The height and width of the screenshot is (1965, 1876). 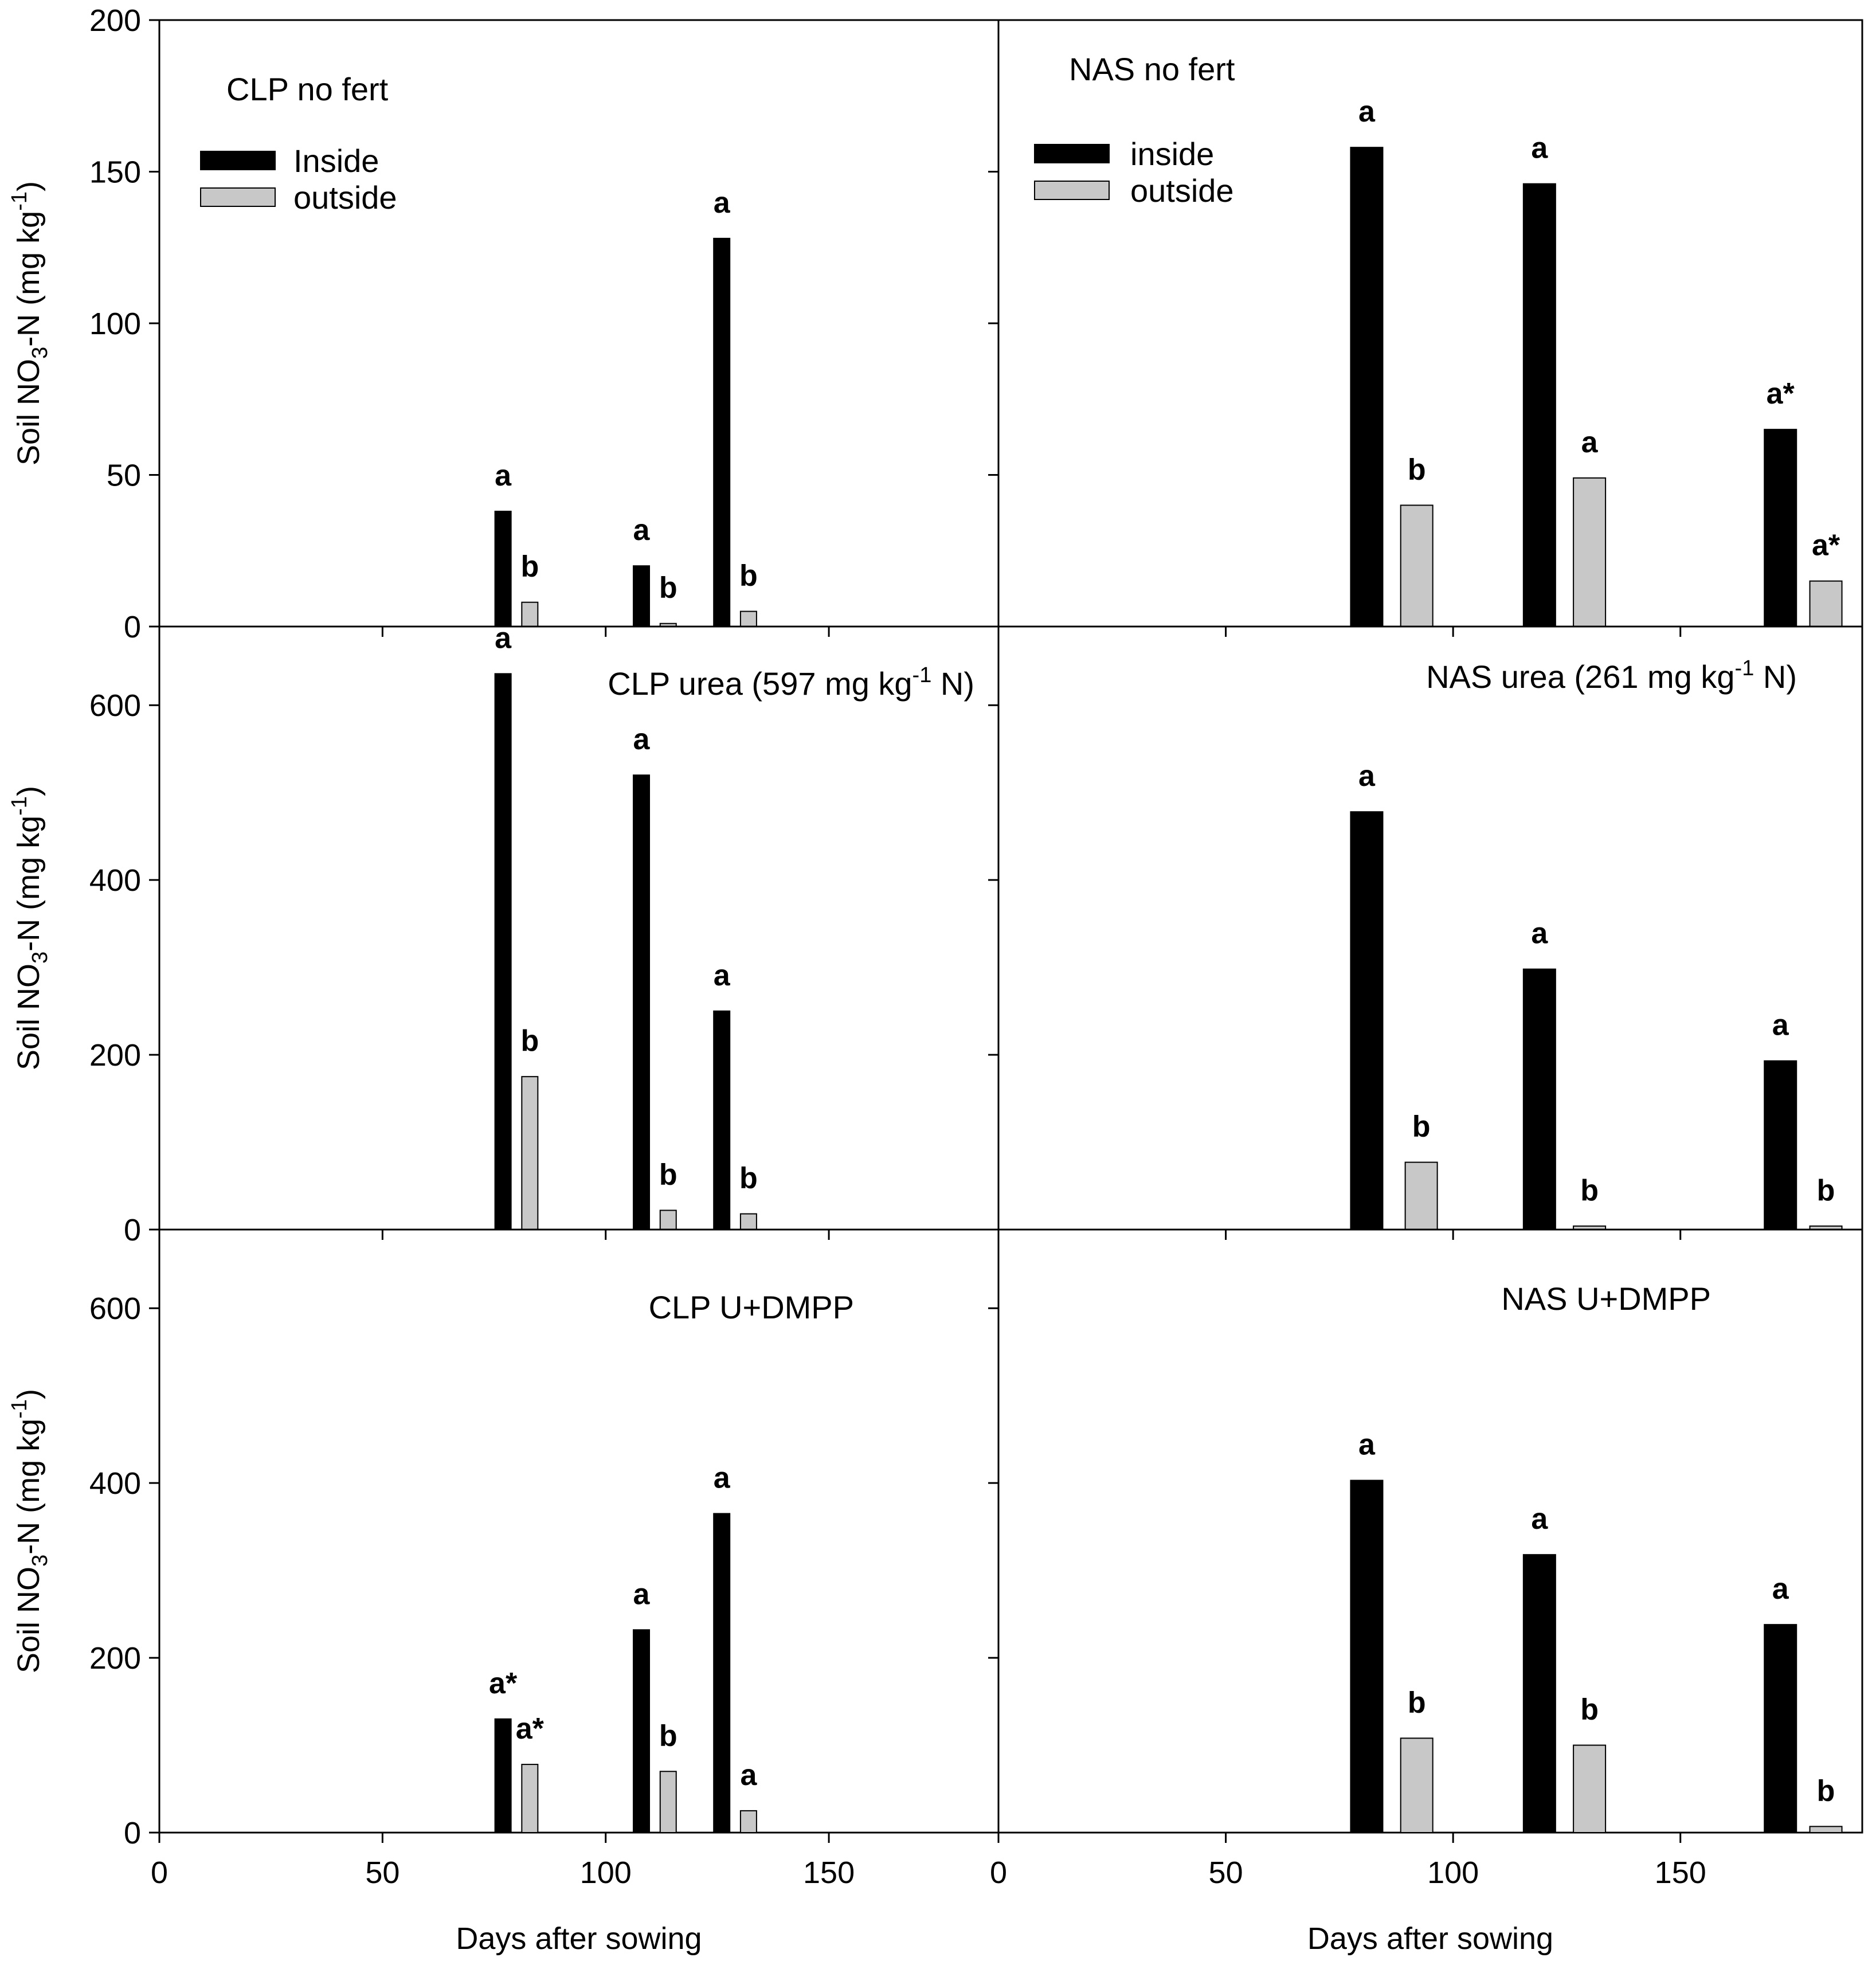 I want to click on panel-title: CLP U+DMPP, so click(x=752, y=1307).